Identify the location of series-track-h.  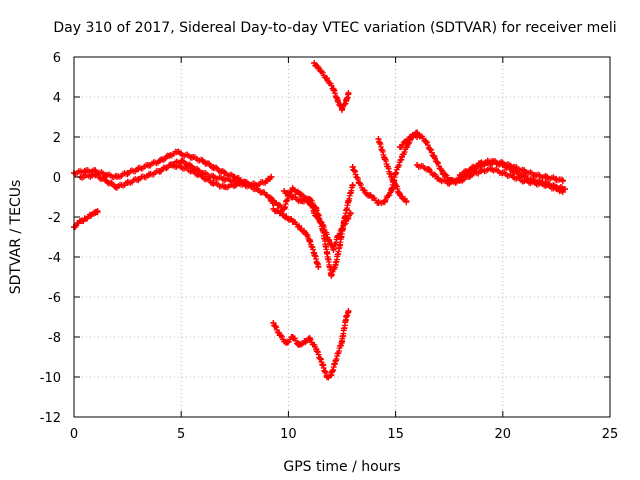
(332, 231).